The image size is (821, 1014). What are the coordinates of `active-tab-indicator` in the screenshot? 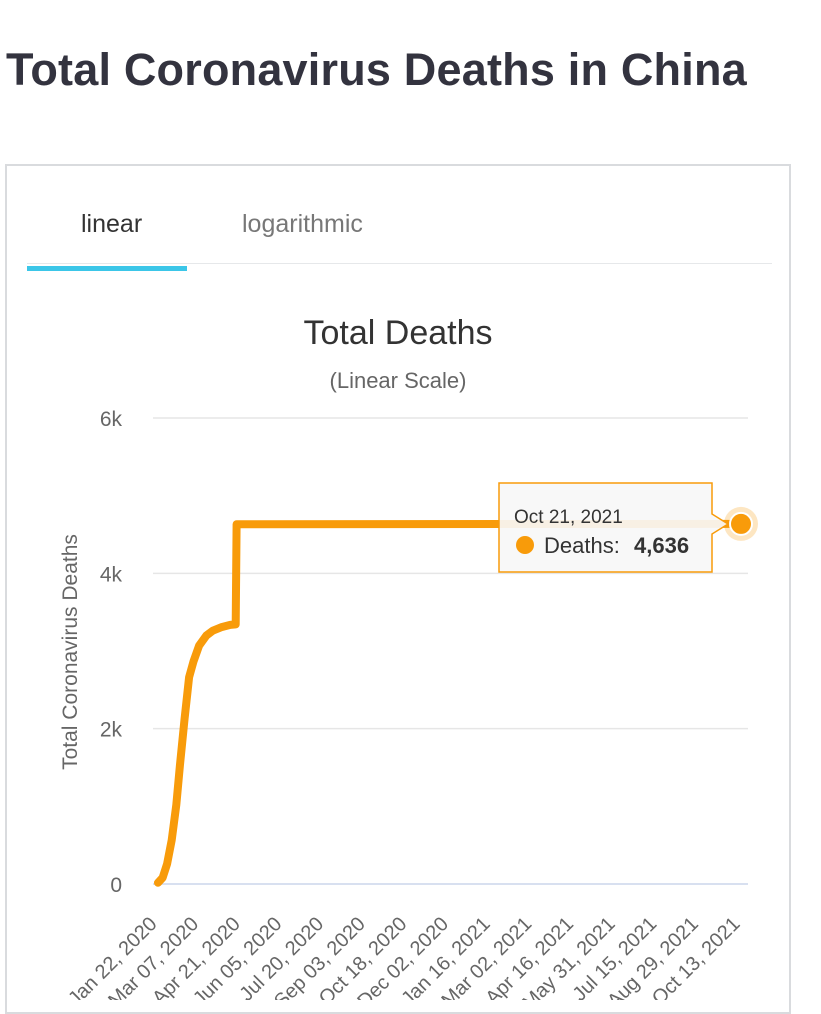 It's located at (107, 268).